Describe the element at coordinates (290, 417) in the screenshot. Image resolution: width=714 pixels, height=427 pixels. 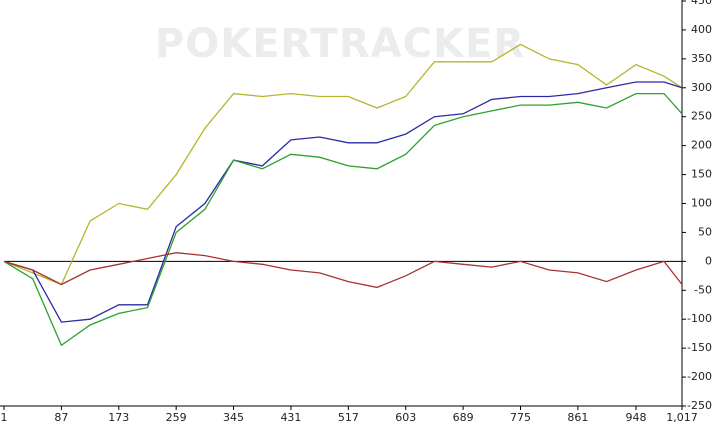
I see `x-tick-label: 431` at that location.